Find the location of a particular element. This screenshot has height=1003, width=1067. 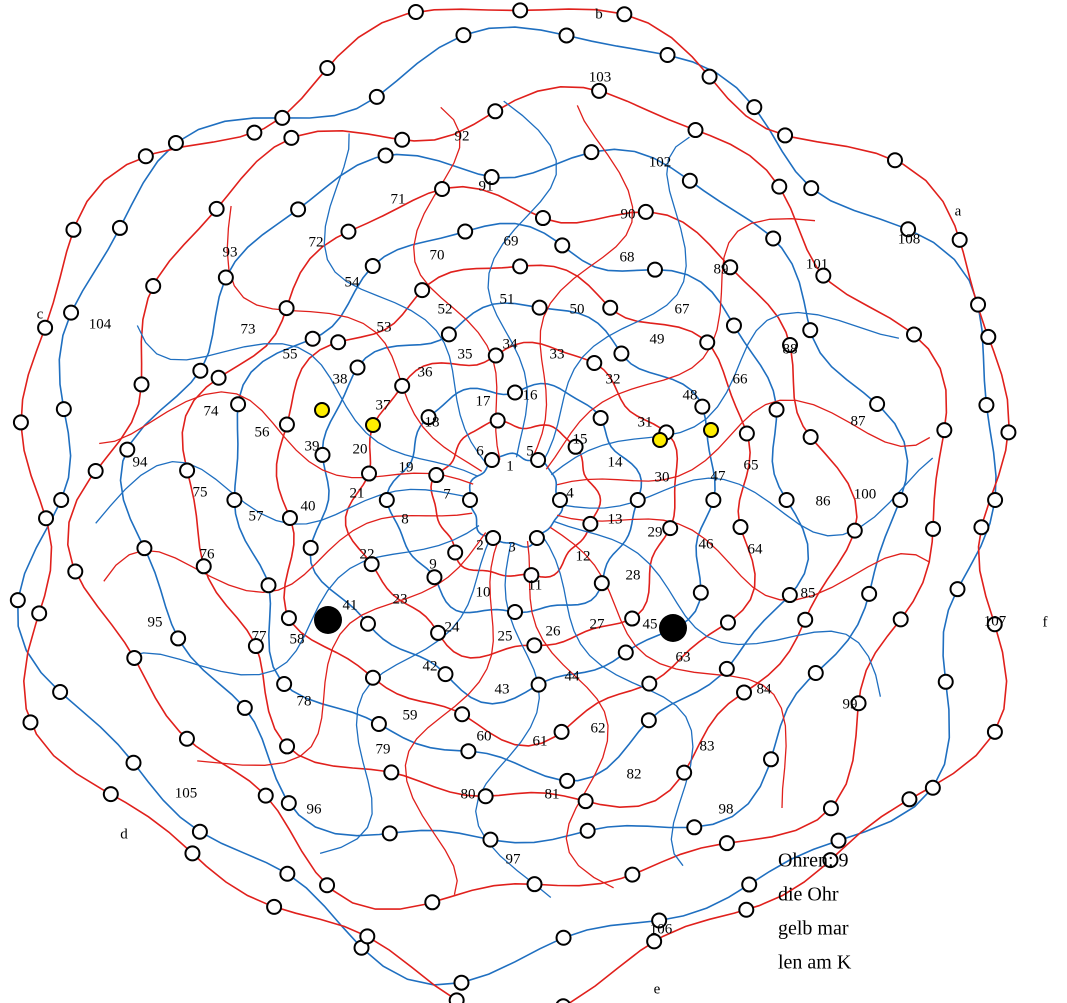

node-label: 71 is located at coordinates (398, 199).